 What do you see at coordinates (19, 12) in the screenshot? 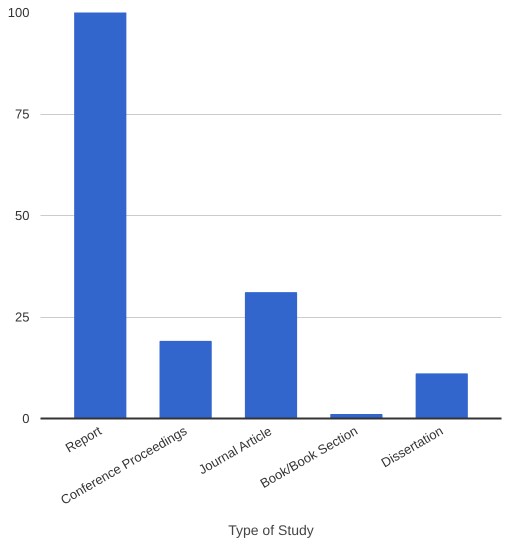
I see `y-tick-label: 100` at bounding box center [19, 12].